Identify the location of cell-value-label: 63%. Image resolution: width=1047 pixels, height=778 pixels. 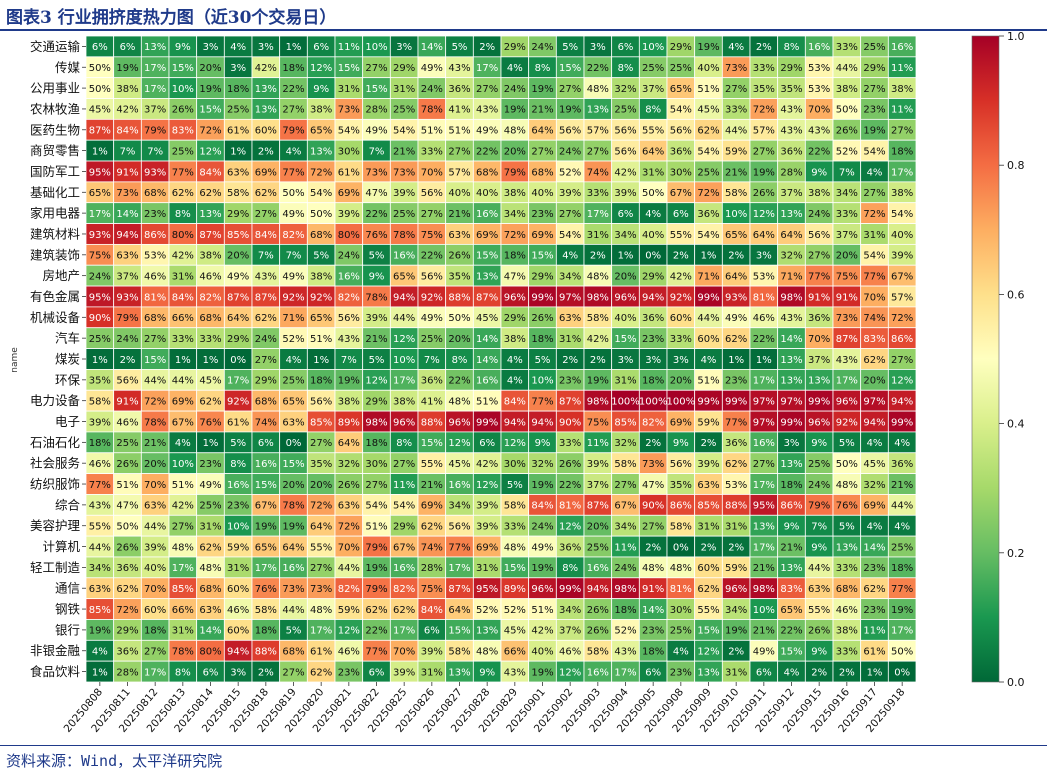
(708, 485).